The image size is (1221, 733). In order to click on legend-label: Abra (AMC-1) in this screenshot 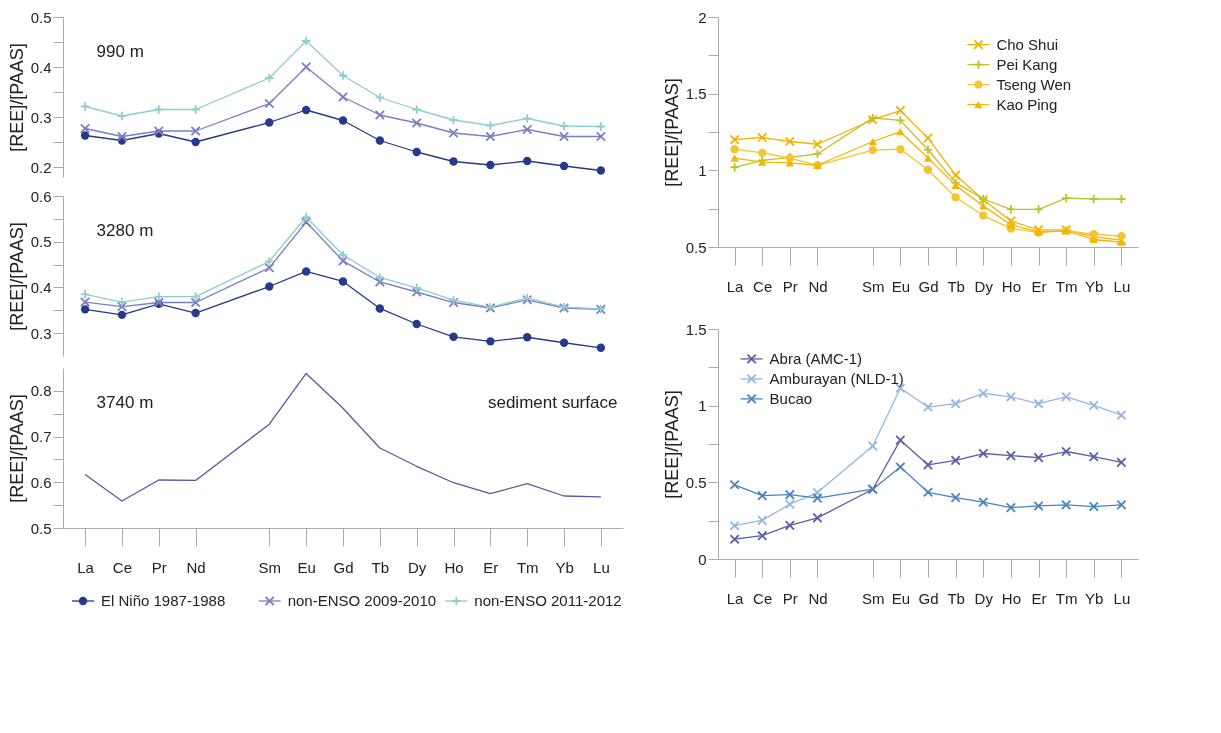, I will do `click(816, 358)`.